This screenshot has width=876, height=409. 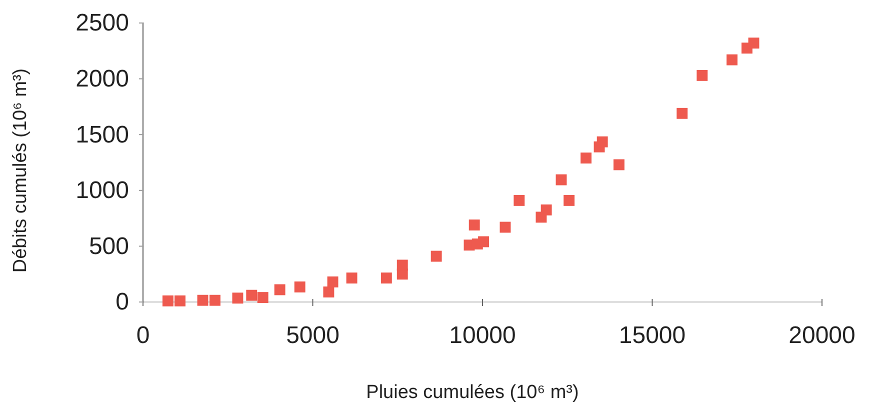 What do you see at coordinates (102, 190) in the screenshot?
I see `y-tick-label: 1000` at bounding box center [102, 190].